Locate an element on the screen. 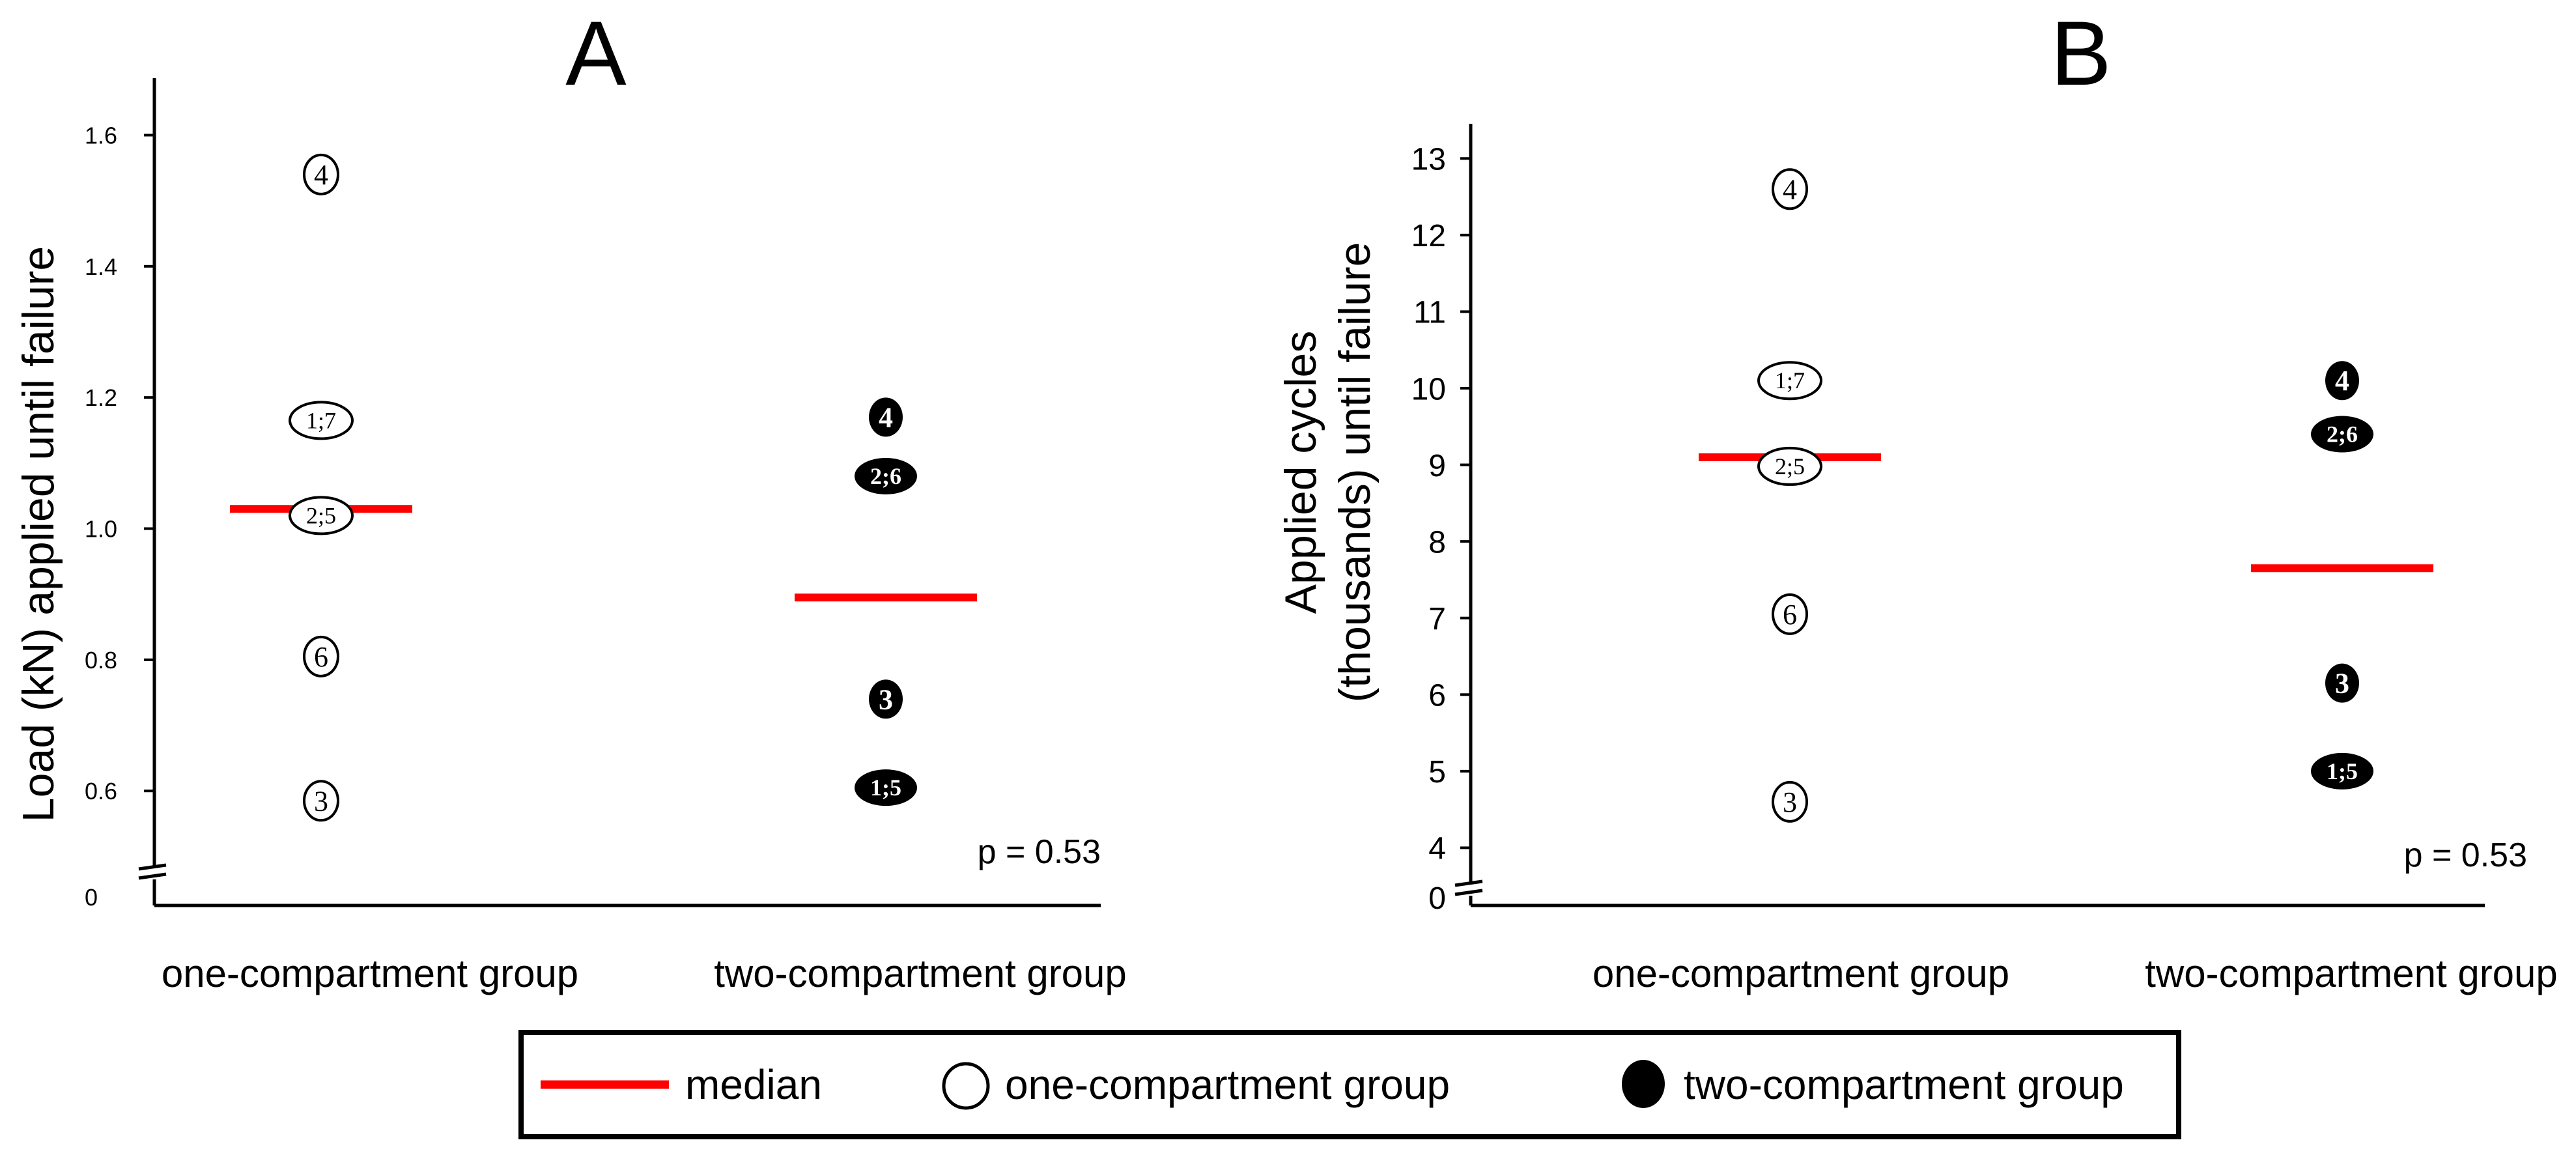 Image resolution: width=2576 pixels, height=1153 pixels. panel-b-y-tick-label: 9 is located at coordinates (1437, 466).